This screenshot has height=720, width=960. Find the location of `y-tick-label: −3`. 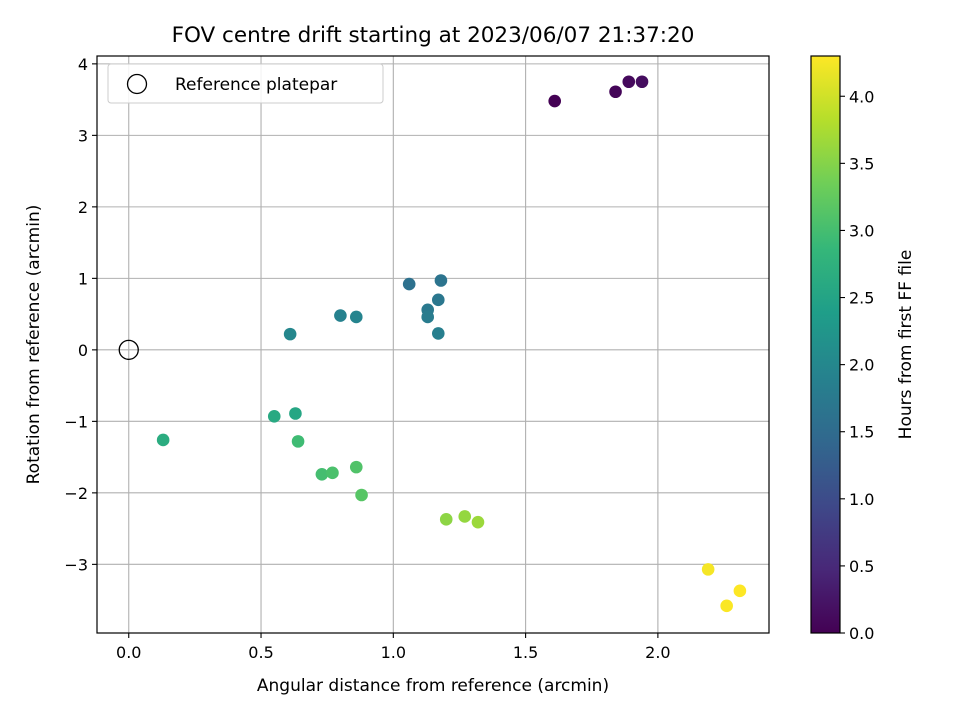

y-tick-label: −3 is located at coordinates (76, 564).